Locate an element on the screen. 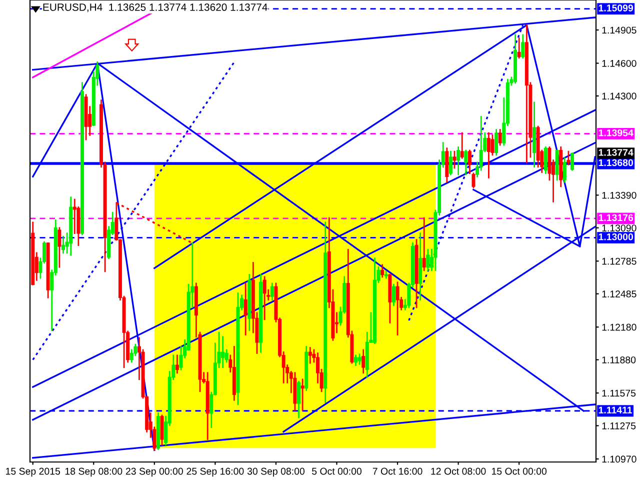 Image resolution: width=640 pixels, height=480 pixels. x-tick-label: 18 Sep 08:00 is located at coordinates (93, 472).